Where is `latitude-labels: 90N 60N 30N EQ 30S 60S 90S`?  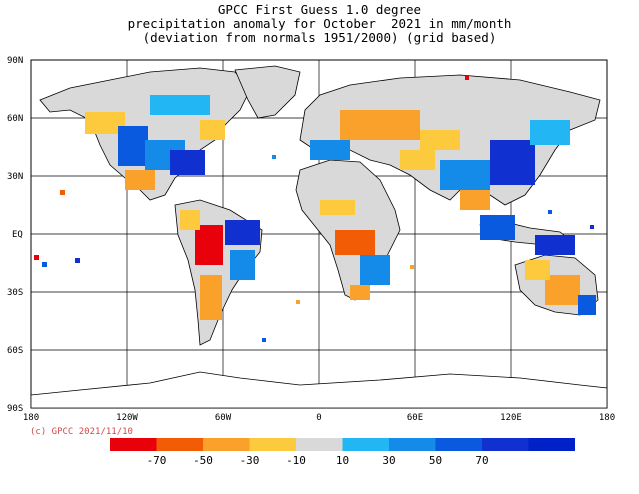 latitude-labels: 90N 60N 30N EQ 30S 60S 90S is located at coordinates (15, 235).